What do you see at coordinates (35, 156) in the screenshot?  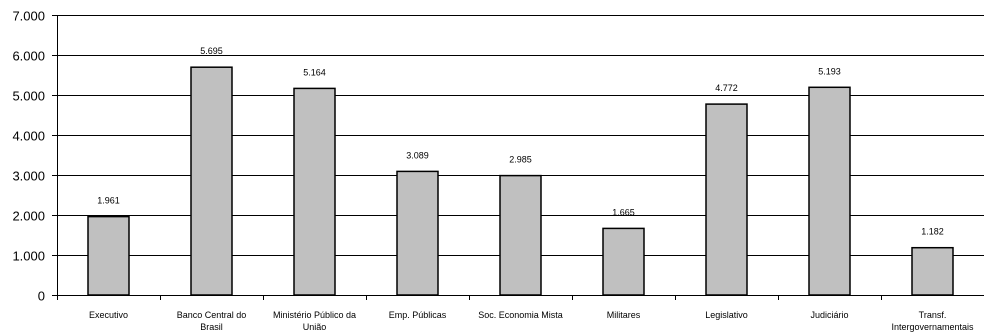 I see `y-axis: 0 1.000 2.000 3.000 4.000 5.000 6.000 7.000` at bounding box center [35, 156].